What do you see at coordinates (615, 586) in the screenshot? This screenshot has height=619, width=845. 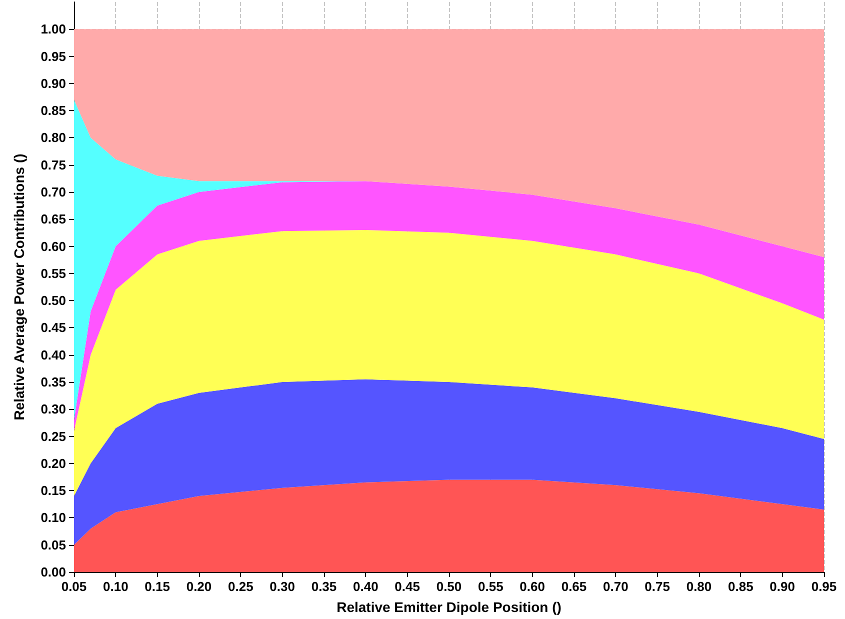 I see `x-tick-label: 0.70` at bounding box center [615, 586].